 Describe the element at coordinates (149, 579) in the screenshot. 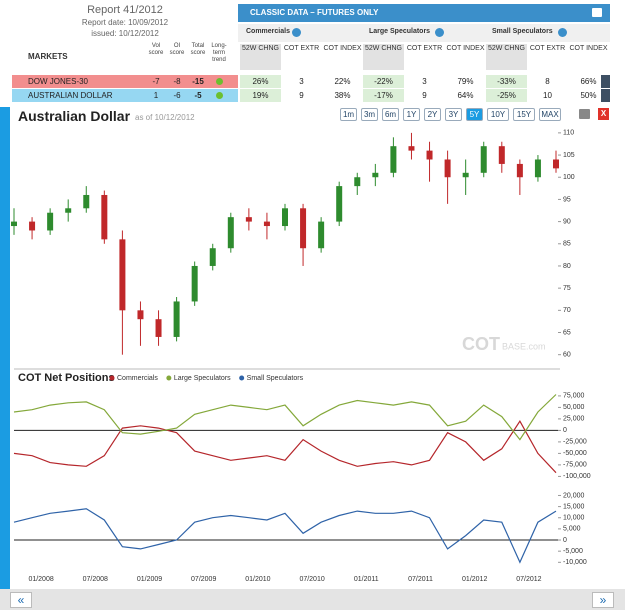

I see `x-tick-label: 01/2009` at that location.